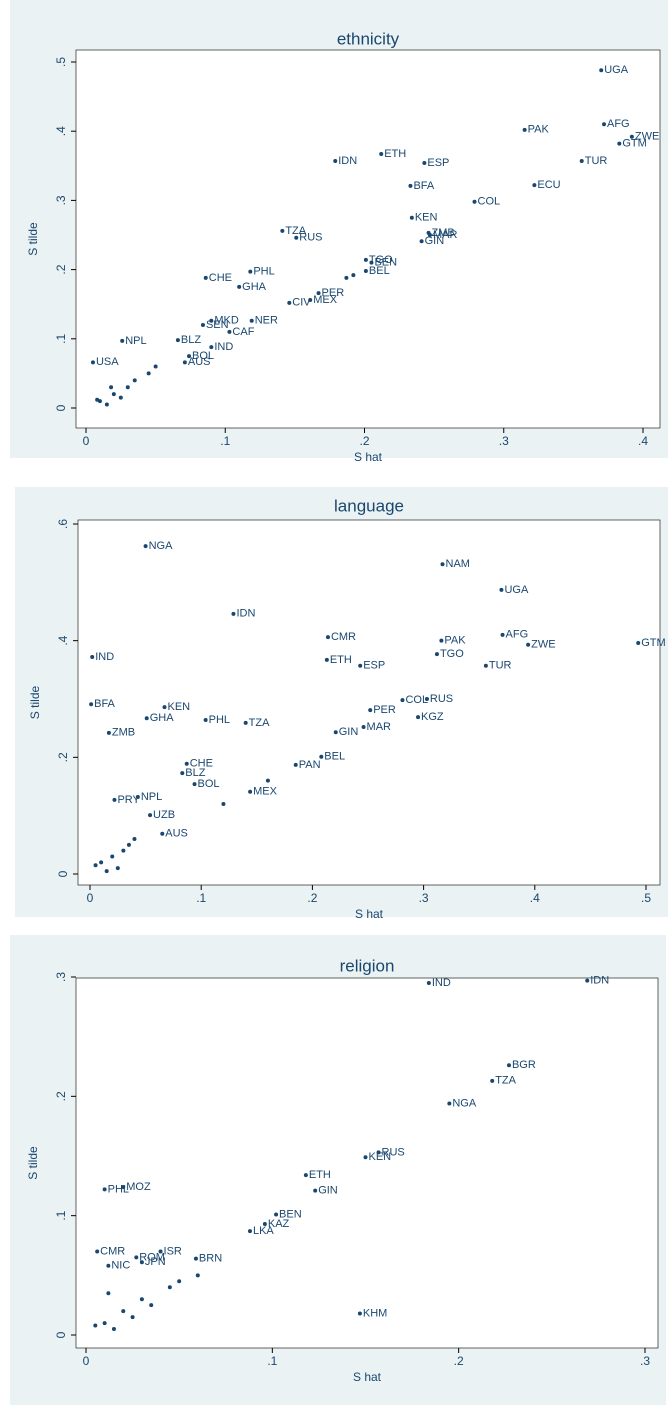 Image resolution: width=668 pixels, height=1408 pixels. I want to click on point-label: AUS, so click(199, 362).